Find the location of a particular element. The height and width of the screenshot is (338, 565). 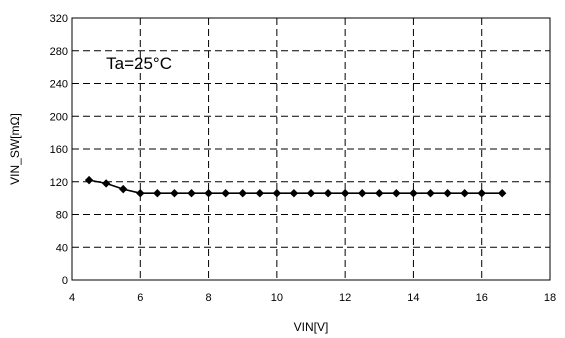

x-tick-label: 4 is located at coordinates (72, 298).